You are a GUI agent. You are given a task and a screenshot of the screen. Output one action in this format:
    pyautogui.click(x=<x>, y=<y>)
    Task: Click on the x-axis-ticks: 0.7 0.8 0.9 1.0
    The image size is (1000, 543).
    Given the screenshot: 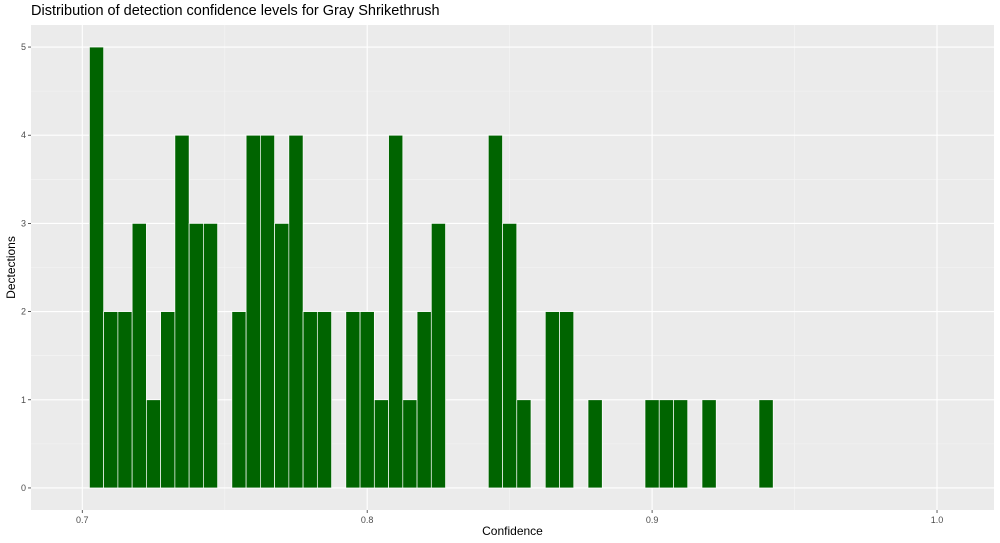 What is the action you would take?
    pyautogui.click(x=509, y=517)
    